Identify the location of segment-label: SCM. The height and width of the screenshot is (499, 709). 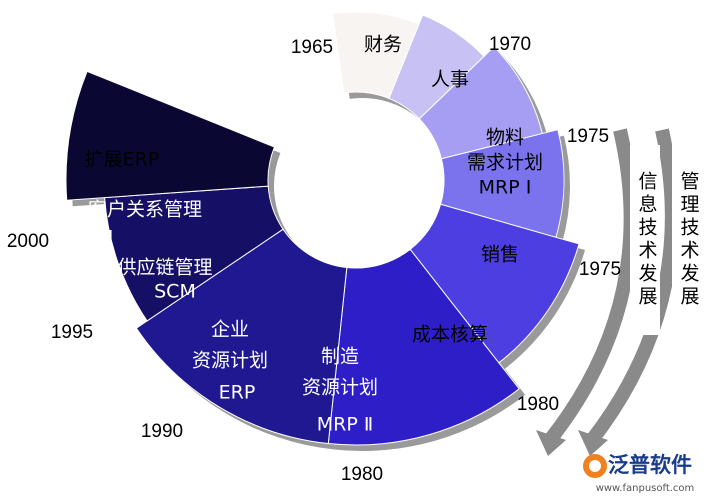
(175, 292).